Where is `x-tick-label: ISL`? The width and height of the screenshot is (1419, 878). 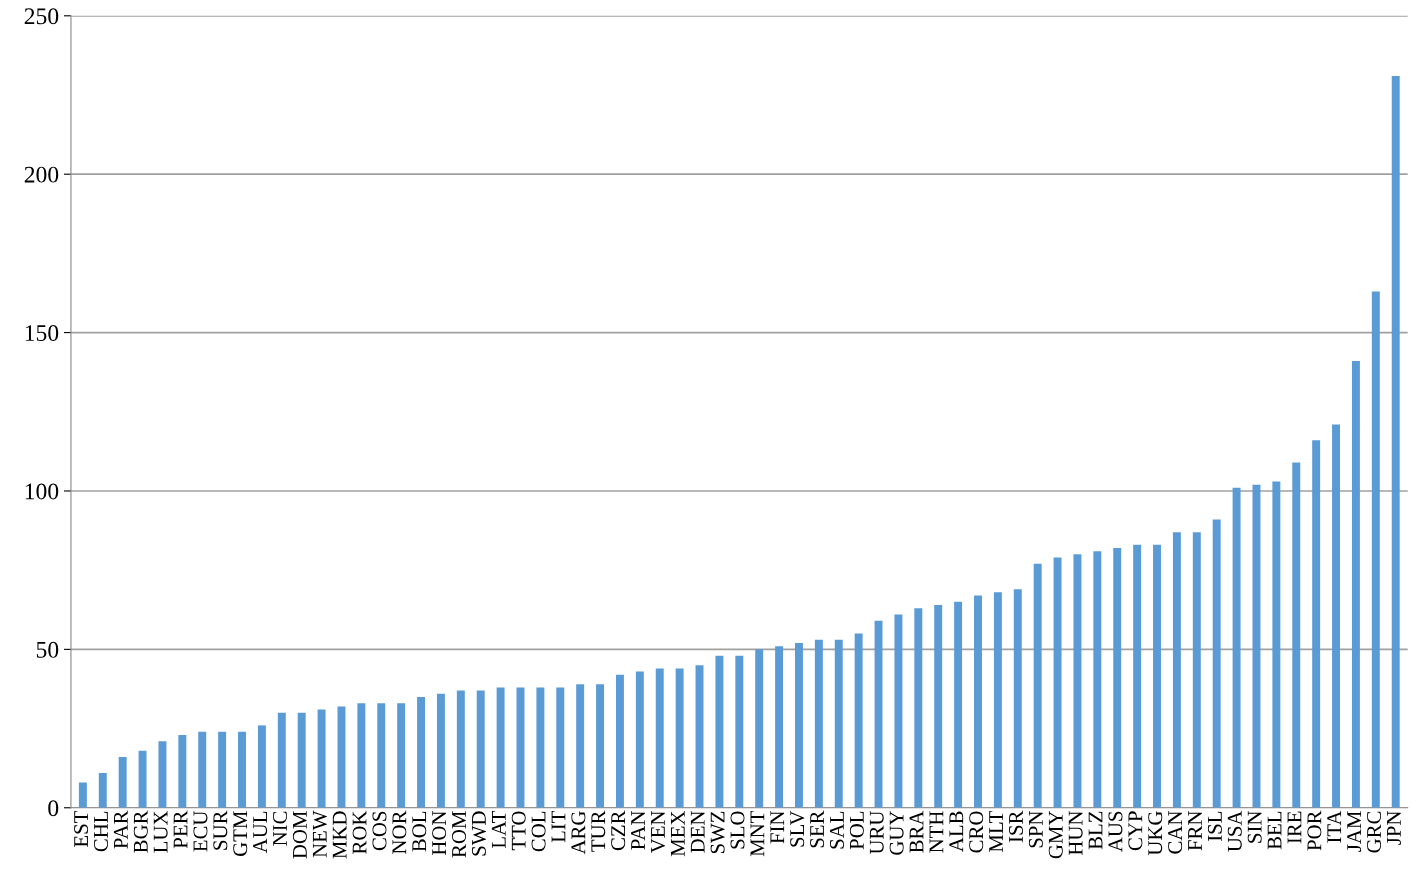 x-tick-label: ISL is located at coordinates (1214, 826).